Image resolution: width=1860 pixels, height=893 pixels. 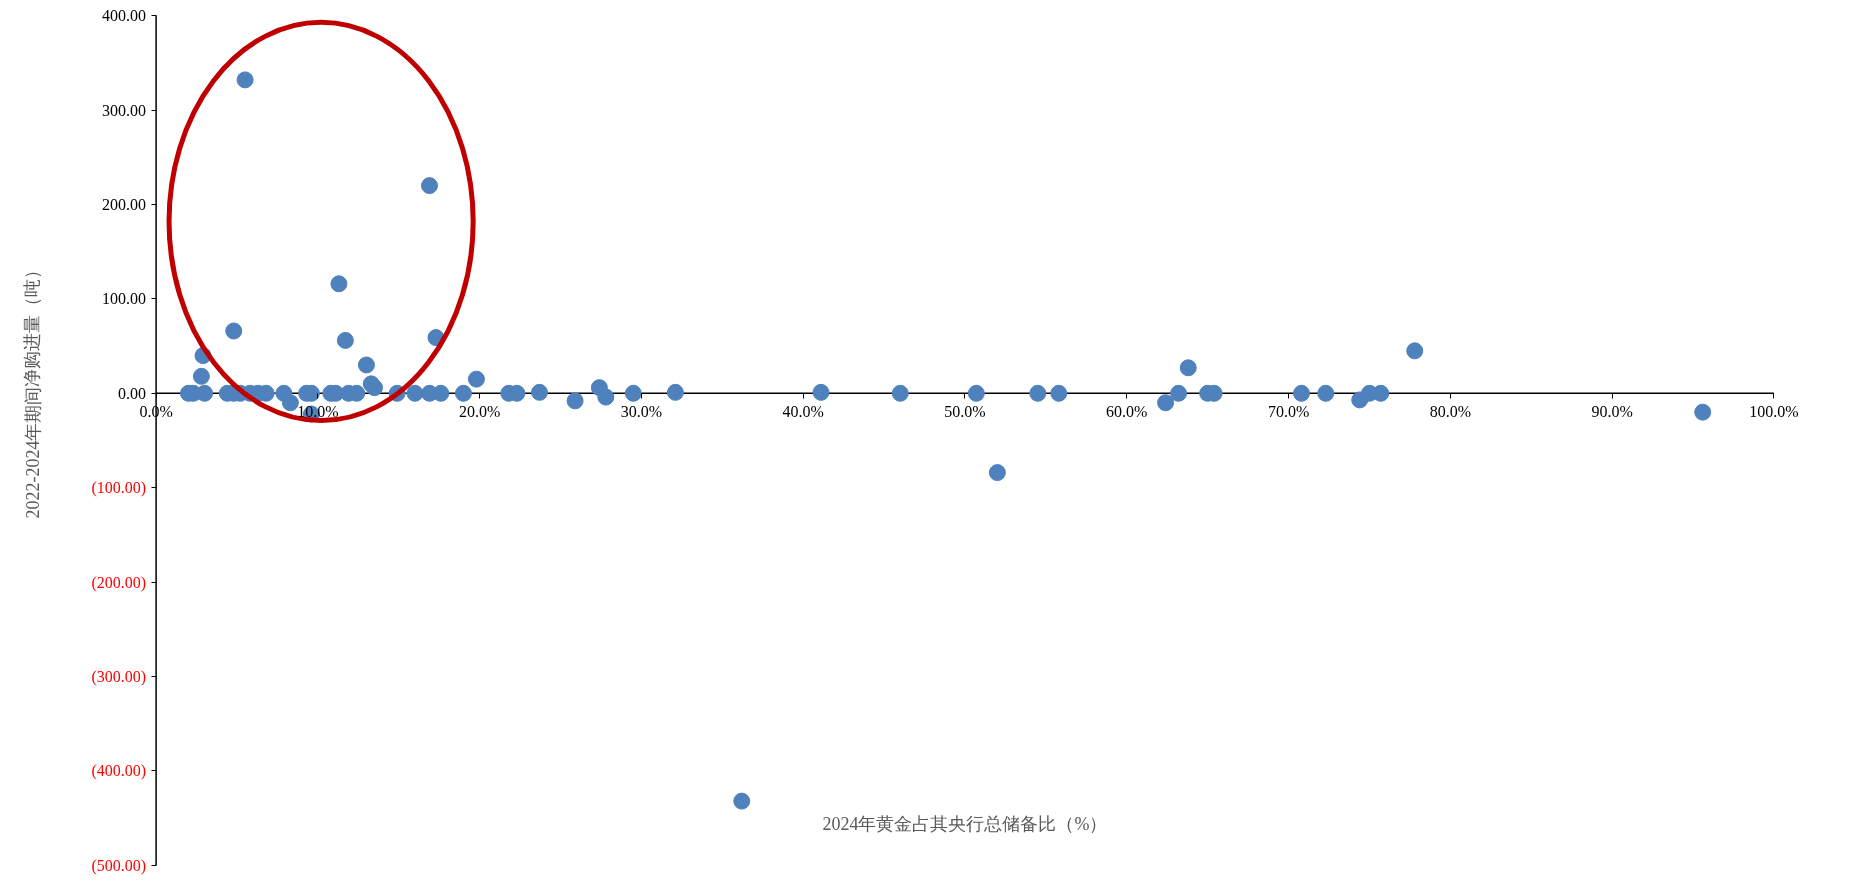 What do you see at coordinates (1127, 412) in the screenshot?
I see `x-tick-label: 60.0%` at bounding box center [1127, 412].